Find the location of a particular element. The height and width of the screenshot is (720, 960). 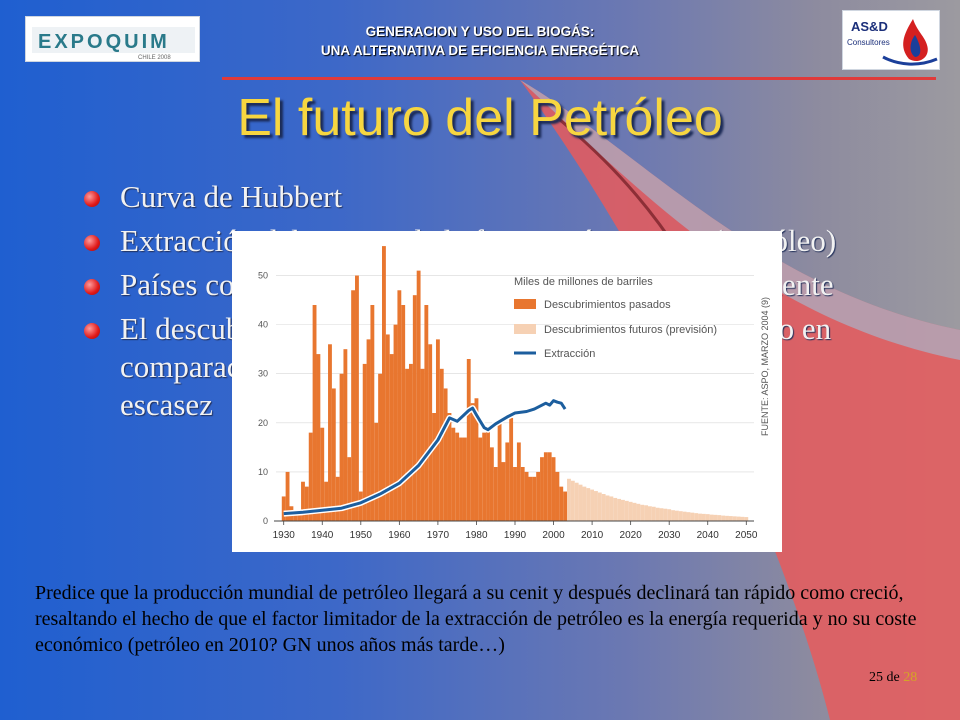

y-tick-label: 40 is located at coordinates (263, 325).